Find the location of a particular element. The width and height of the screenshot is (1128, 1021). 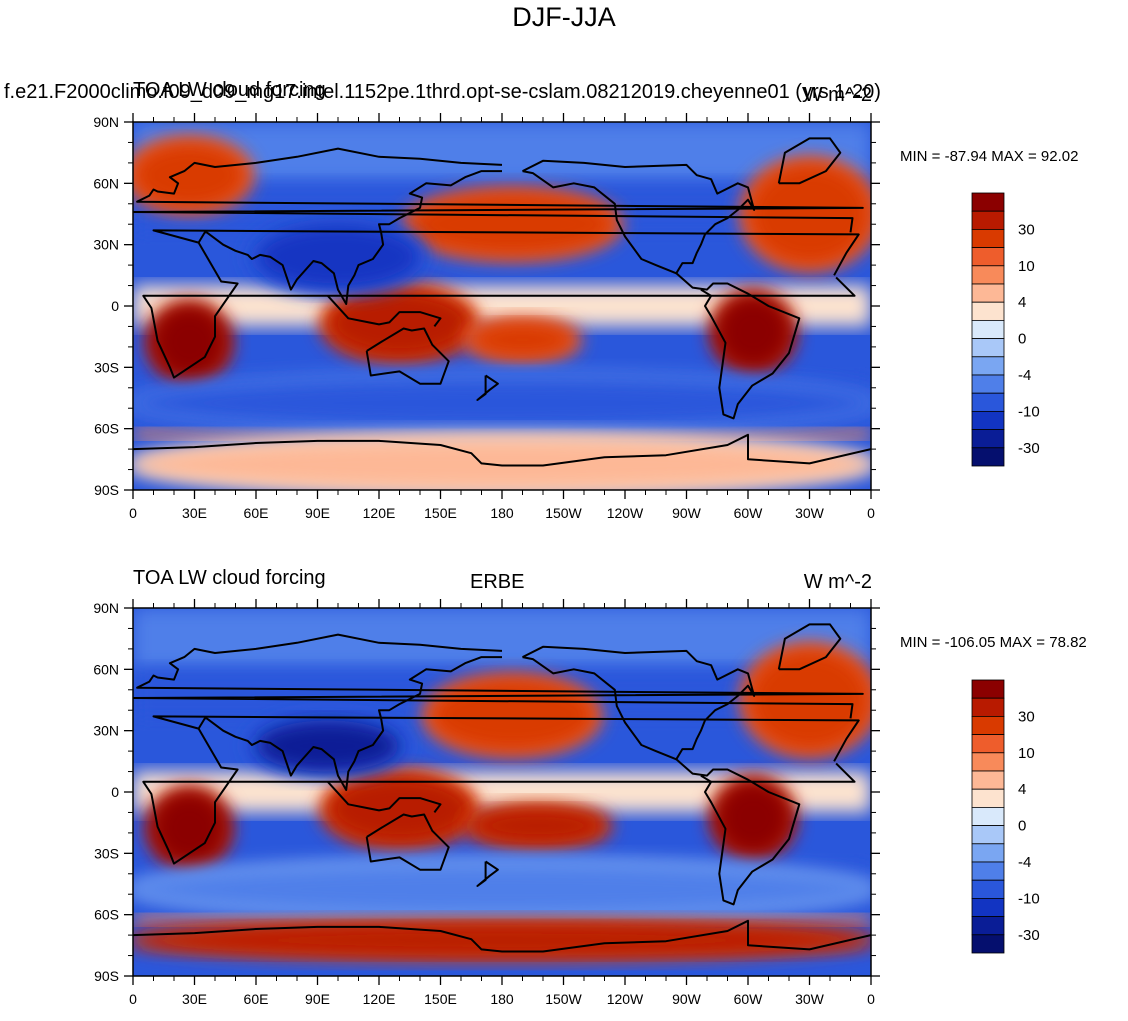

field-band is located at coordinates (502, 153).